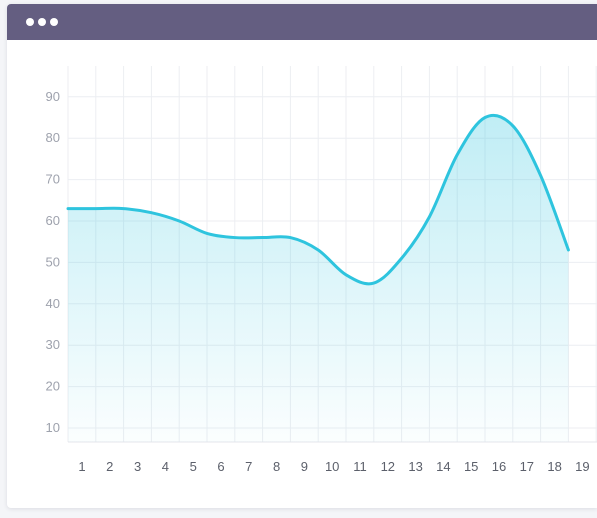 The image size is (597, 518). I want to click on x-tick-label: 2, so click(109, 466).